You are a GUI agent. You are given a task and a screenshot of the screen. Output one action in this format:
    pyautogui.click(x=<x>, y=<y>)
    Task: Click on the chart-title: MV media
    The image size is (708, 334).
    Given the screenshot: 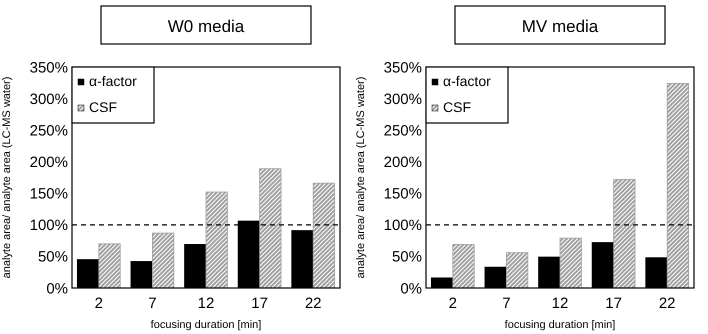 What is the action you would take?
    pyautogui.click(x=560, y=26)
    